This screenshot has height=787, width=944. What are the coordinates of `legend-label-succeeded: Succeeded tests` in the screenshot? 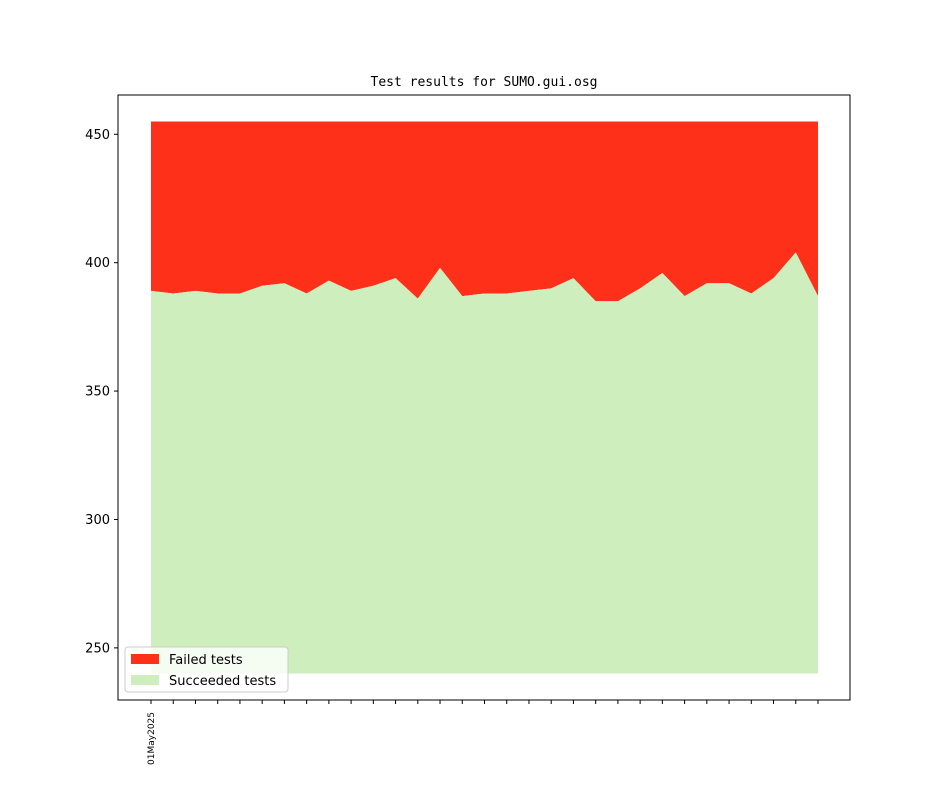 It's located at (222, 681).